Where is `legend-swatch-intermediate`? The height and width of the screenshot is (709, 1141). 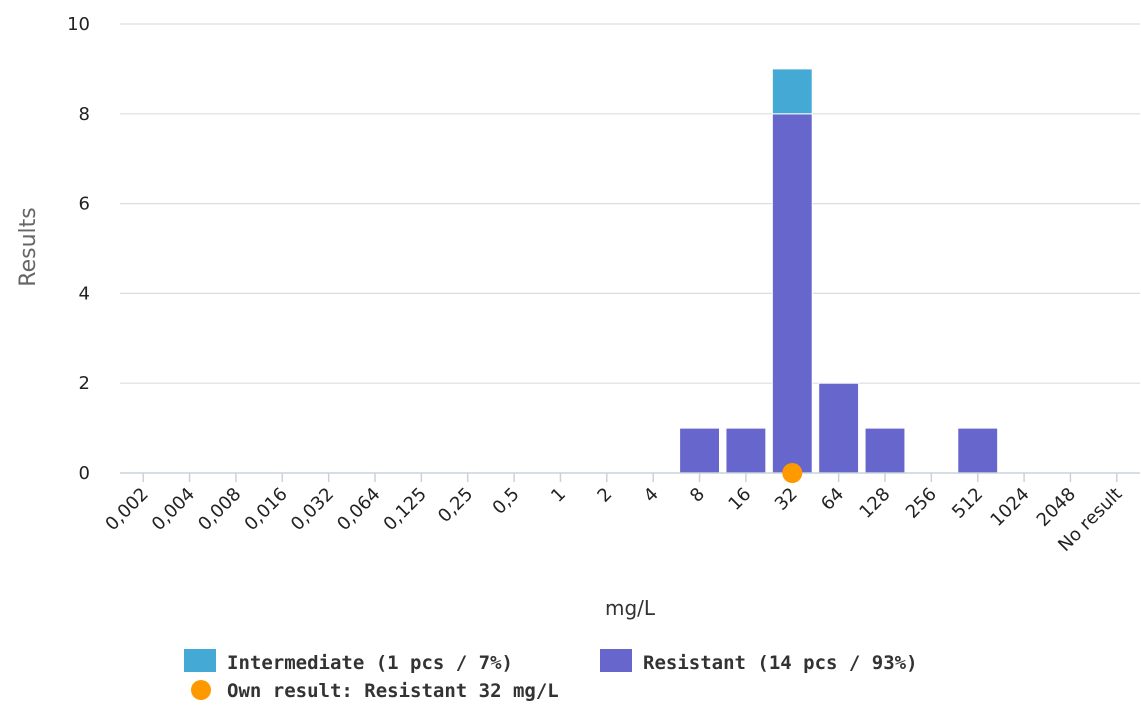 legend-swatch-intermediate is located at coordinates (200, 660).